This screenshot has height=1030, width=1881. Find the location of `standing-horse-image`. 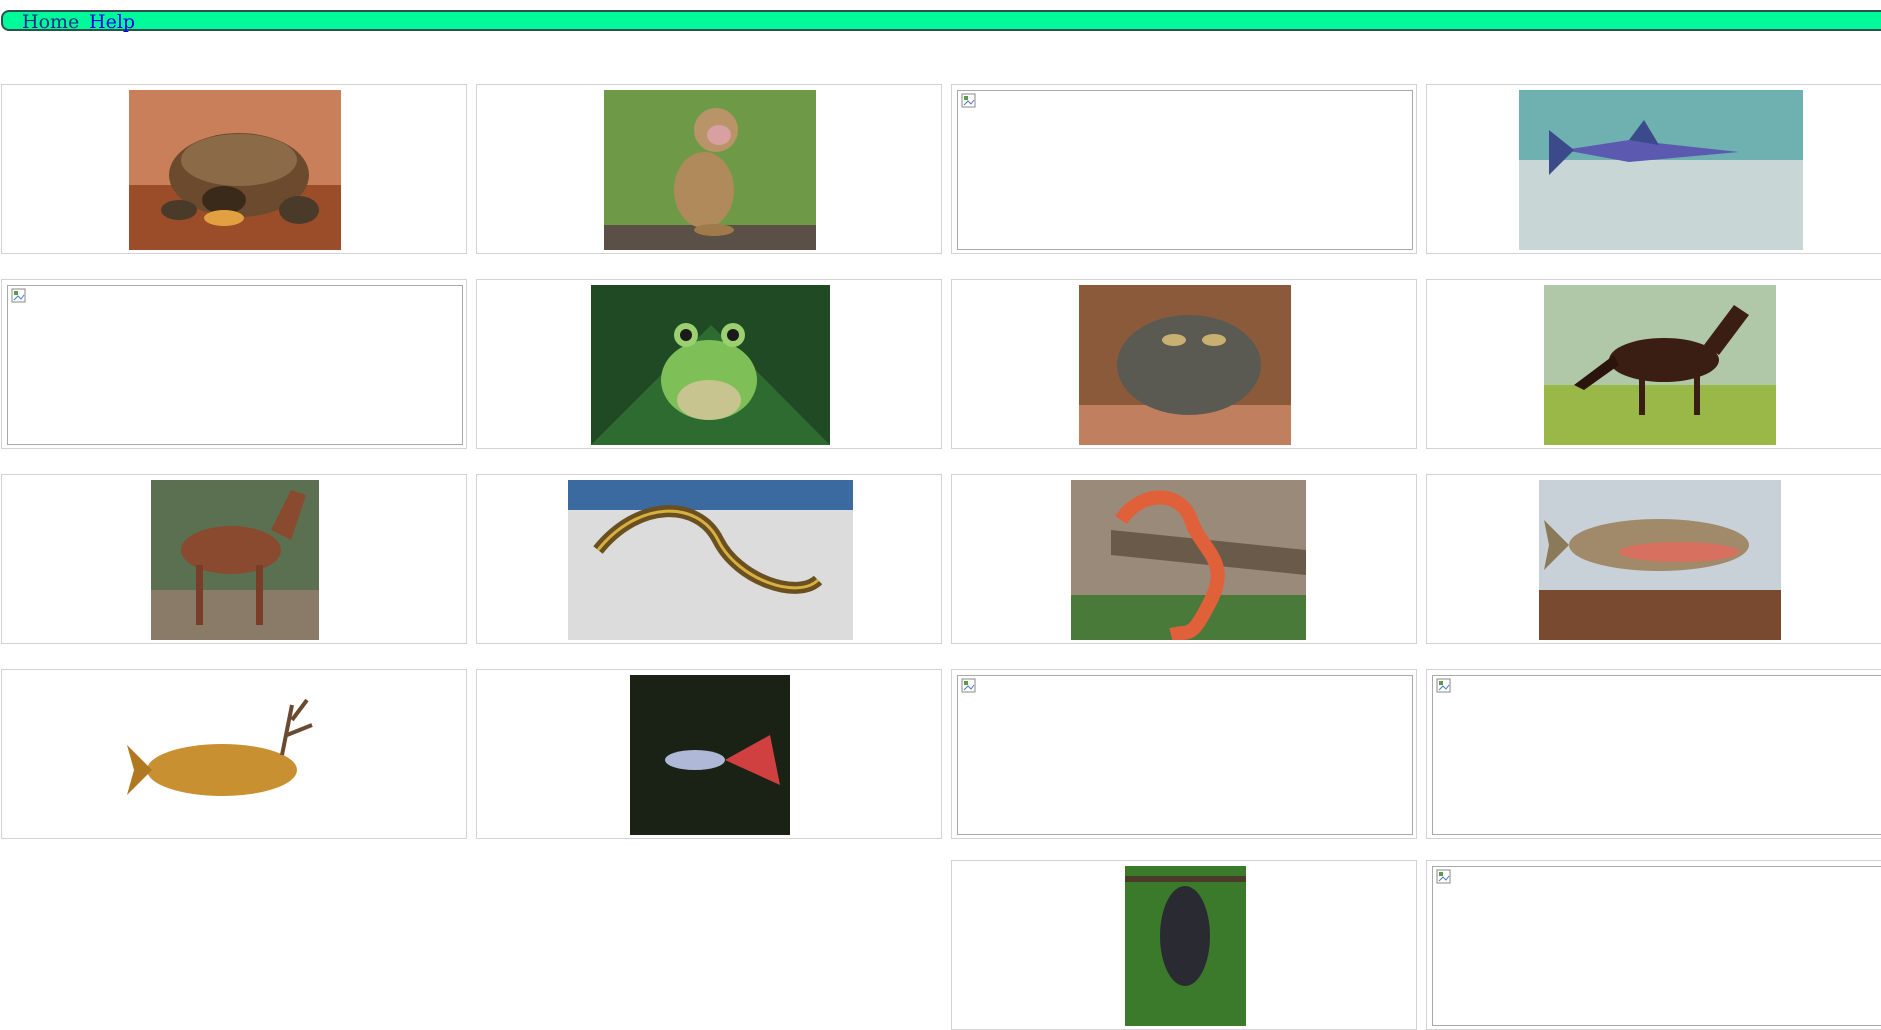

standing-horse-image is located at coordinates (235, 560).